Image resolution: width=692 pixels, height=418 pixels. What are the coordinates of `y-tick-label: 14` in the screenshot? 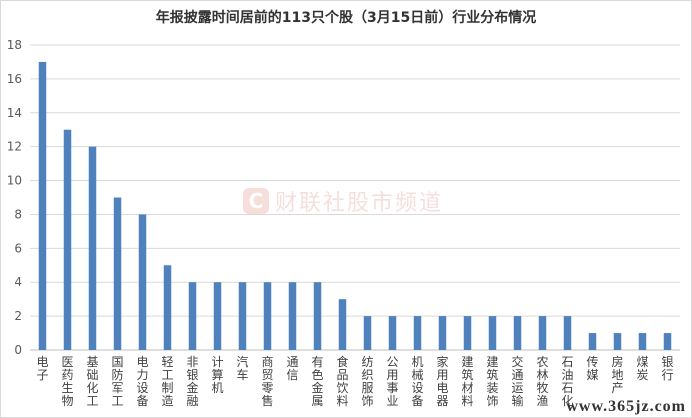 It's located at (14, 113).